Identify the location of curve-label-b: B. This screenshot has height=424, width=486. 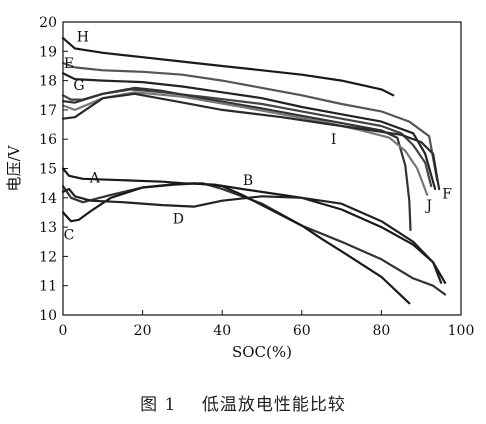
(248, 181).